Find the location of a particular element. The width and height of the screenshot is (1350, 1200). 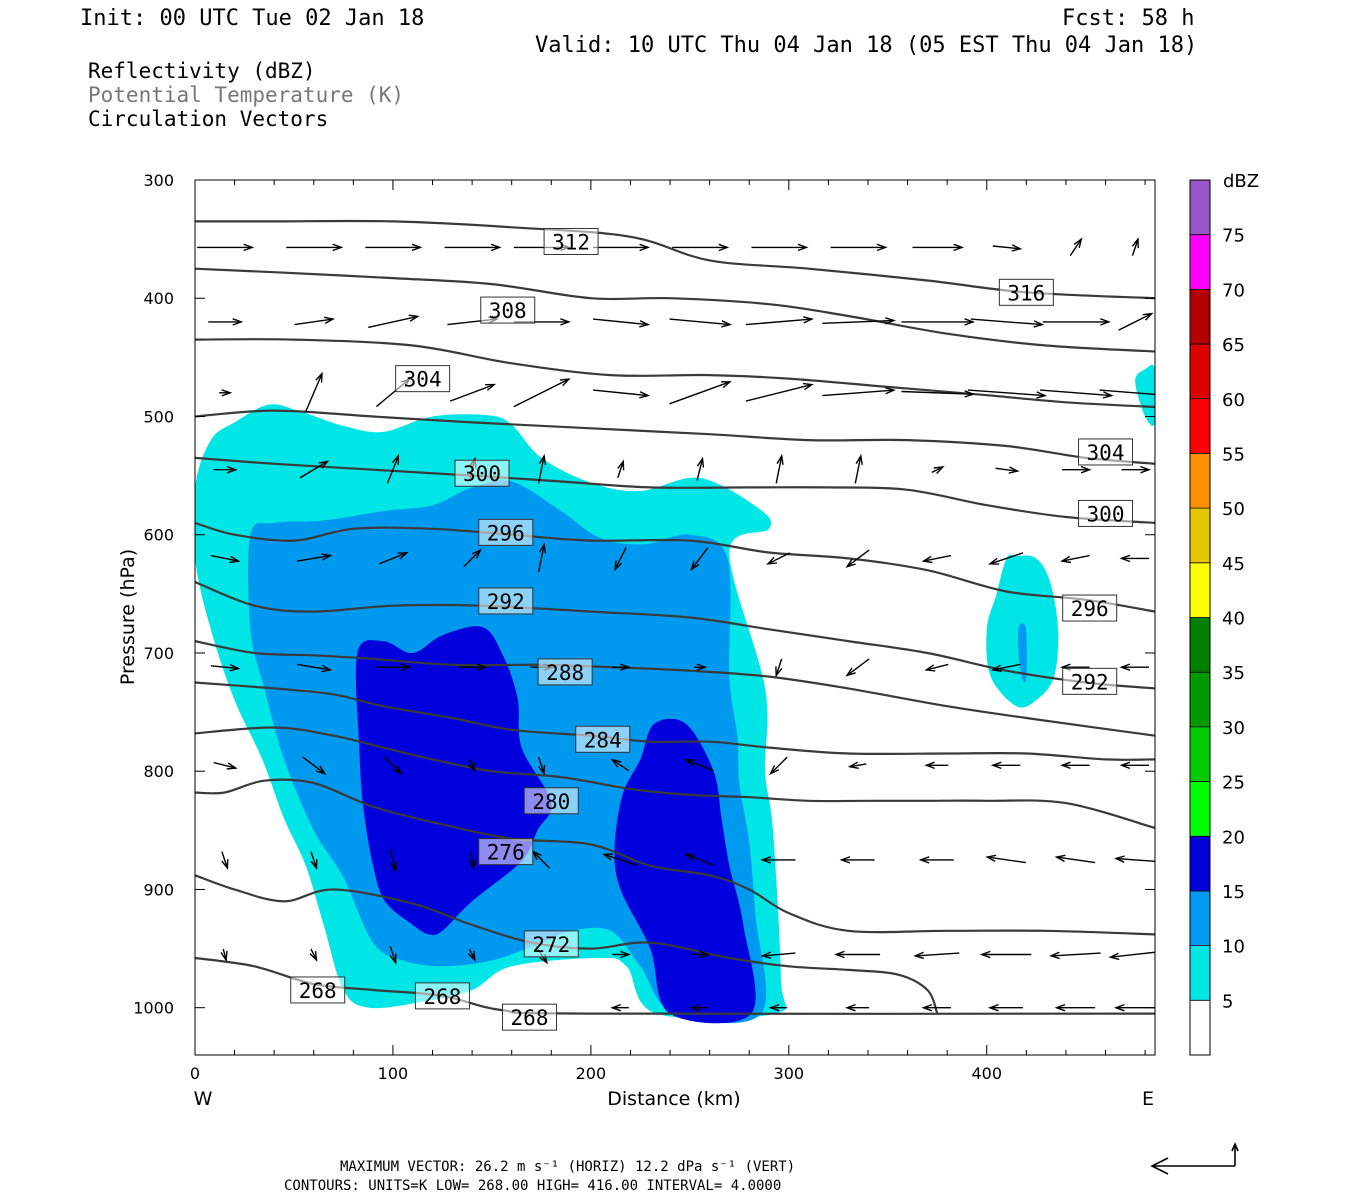

x-end-label-east: E is located at coordinates (1148, 1099).